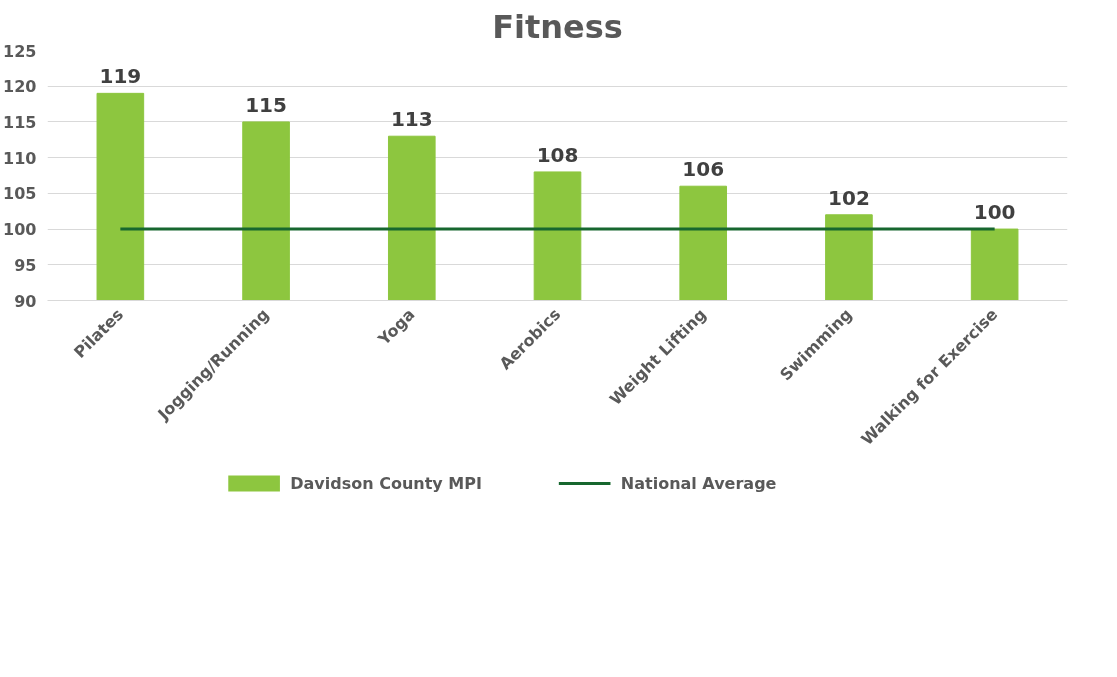  What do you see at coordinates (698, 483) in the screenshot?
I see `legend-label: National Average` at bounding box center [698, 483].